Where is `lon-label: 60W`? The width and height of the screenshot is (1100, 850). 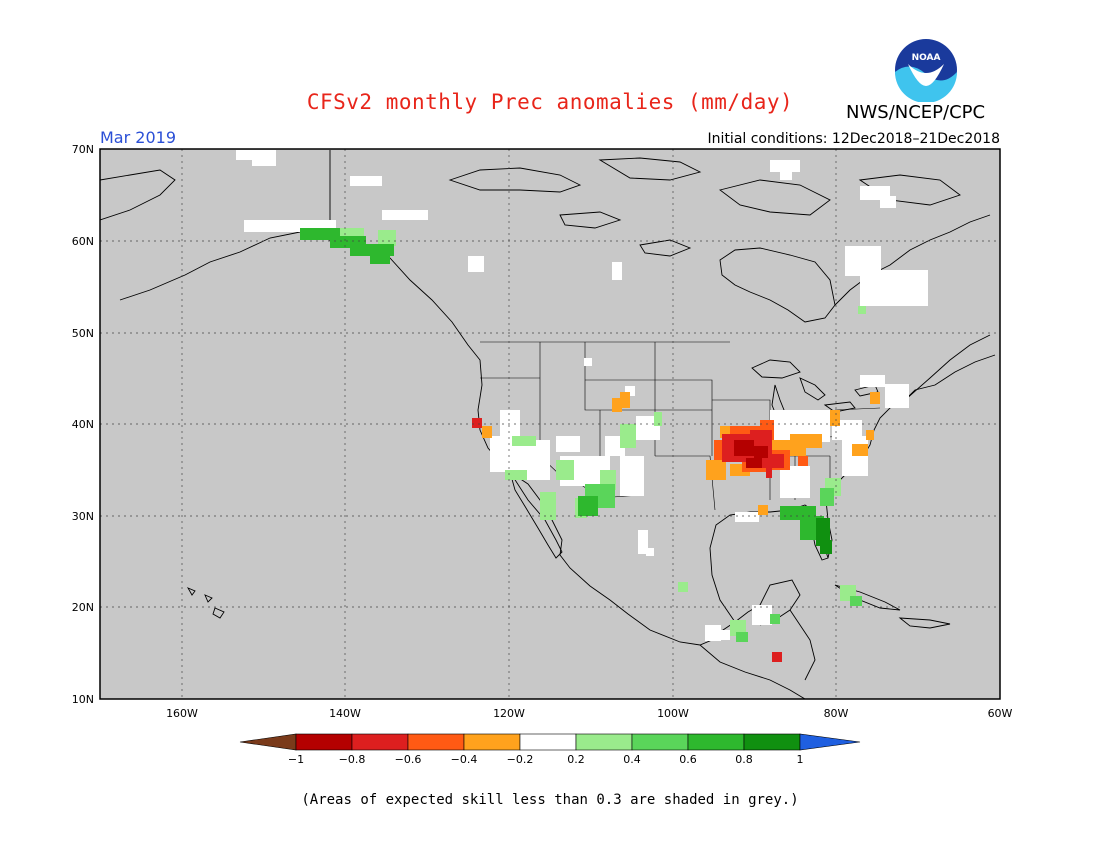 lon-label: 60W is located at coordinates (1000, 713).